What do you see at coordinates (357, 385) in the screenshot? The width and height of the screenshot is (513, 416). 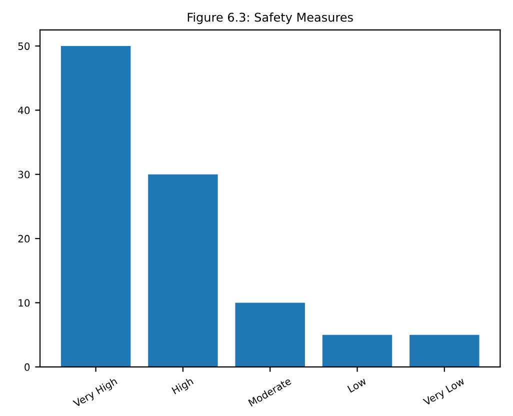 I see `x-tick-label: Low` at bounding box center [357, 385].